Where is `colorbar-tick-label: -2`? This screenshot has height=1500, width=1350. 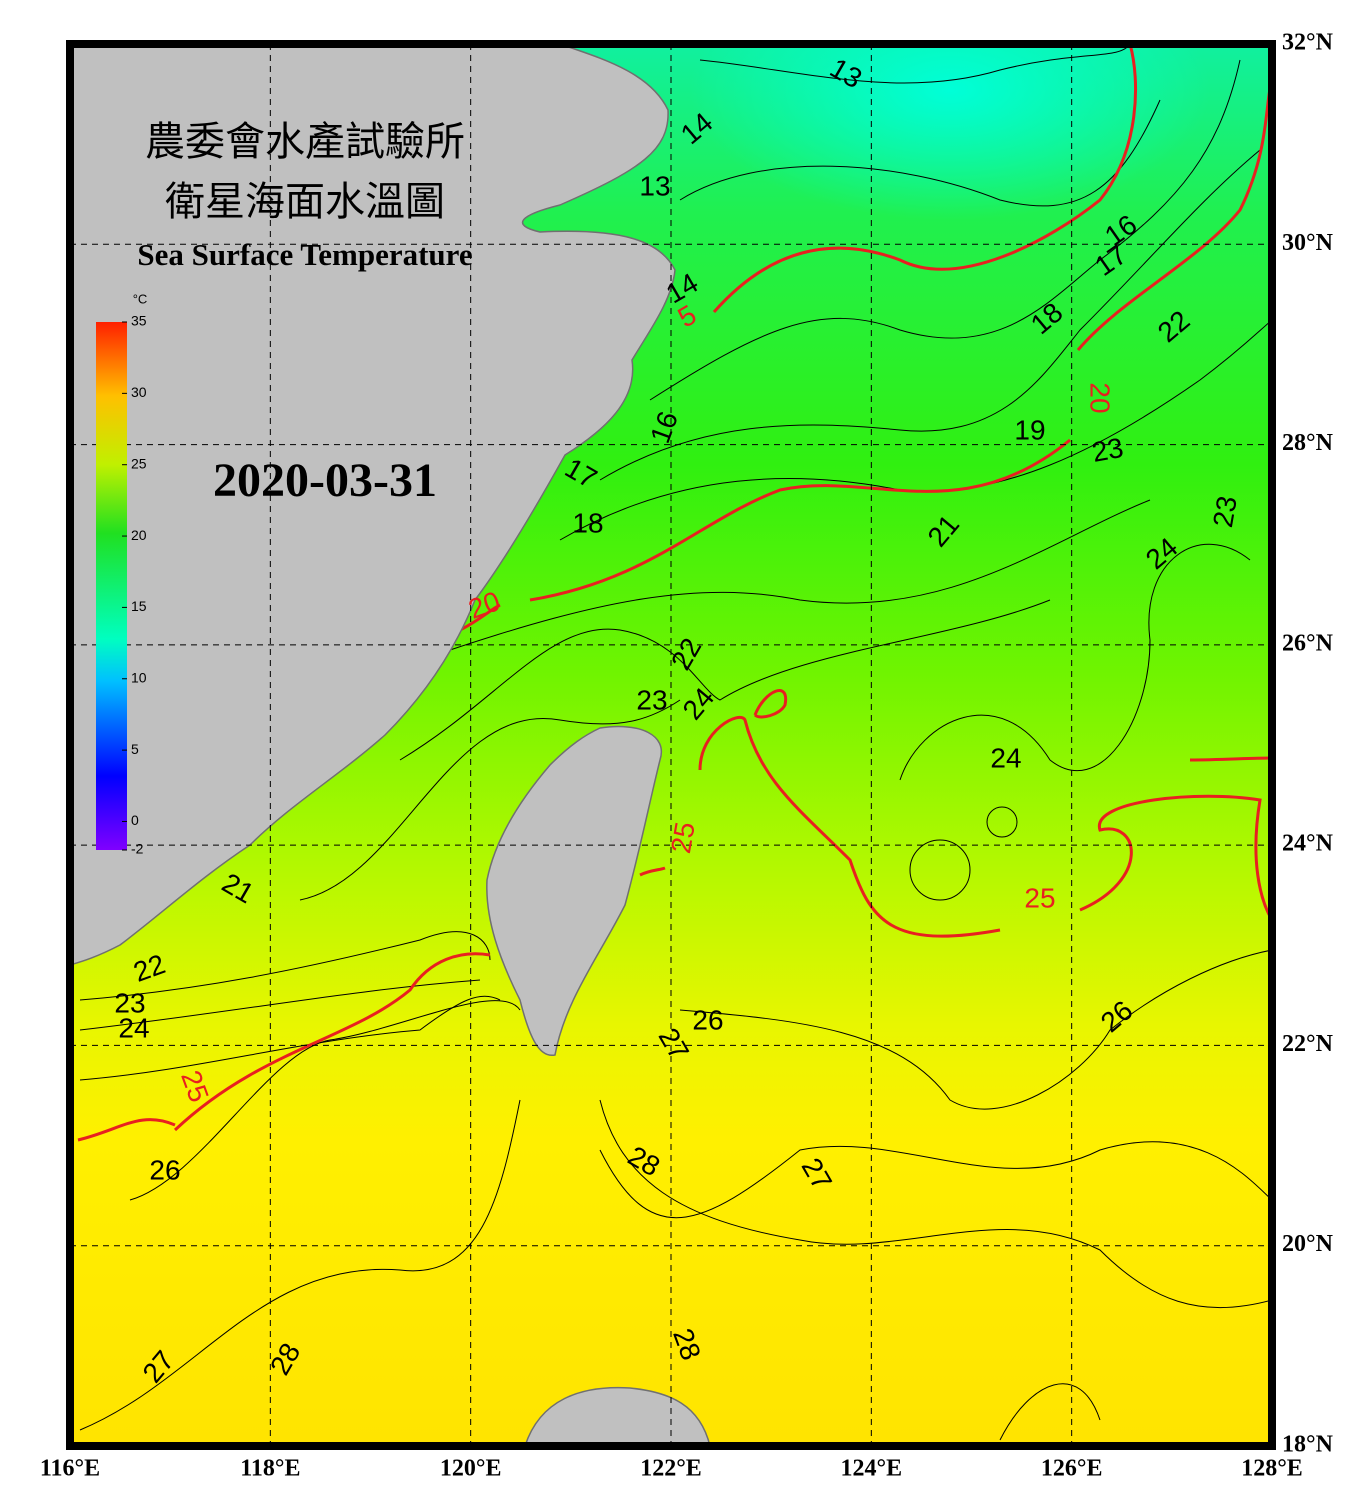
colorbar-tick-label: -2 is located at coordinates (137, 849).